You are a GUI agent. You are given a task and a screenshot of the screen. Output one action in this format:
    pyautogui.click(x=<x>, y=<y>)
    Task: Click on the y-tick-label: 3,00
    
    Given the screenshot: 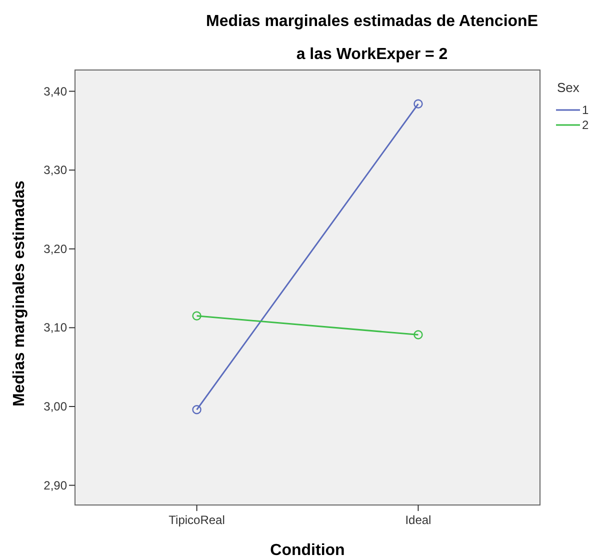 What is the action you would take?
    pyautogui.click(x=56, y=406)
    